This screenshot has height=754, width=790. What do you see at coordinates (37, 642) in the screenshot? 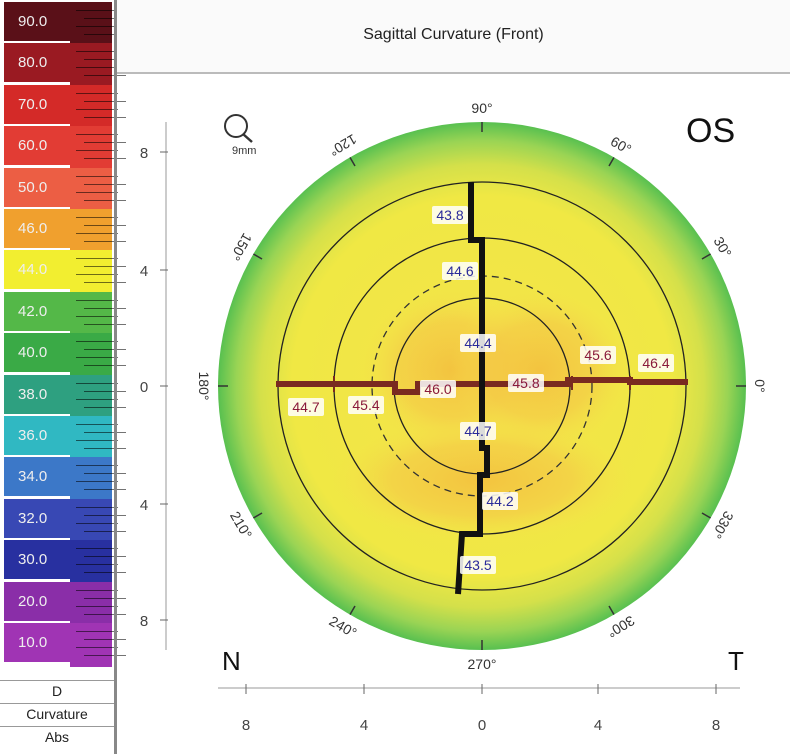
I see `legend-swatch: 10.0` at bounding box center [37, 642].